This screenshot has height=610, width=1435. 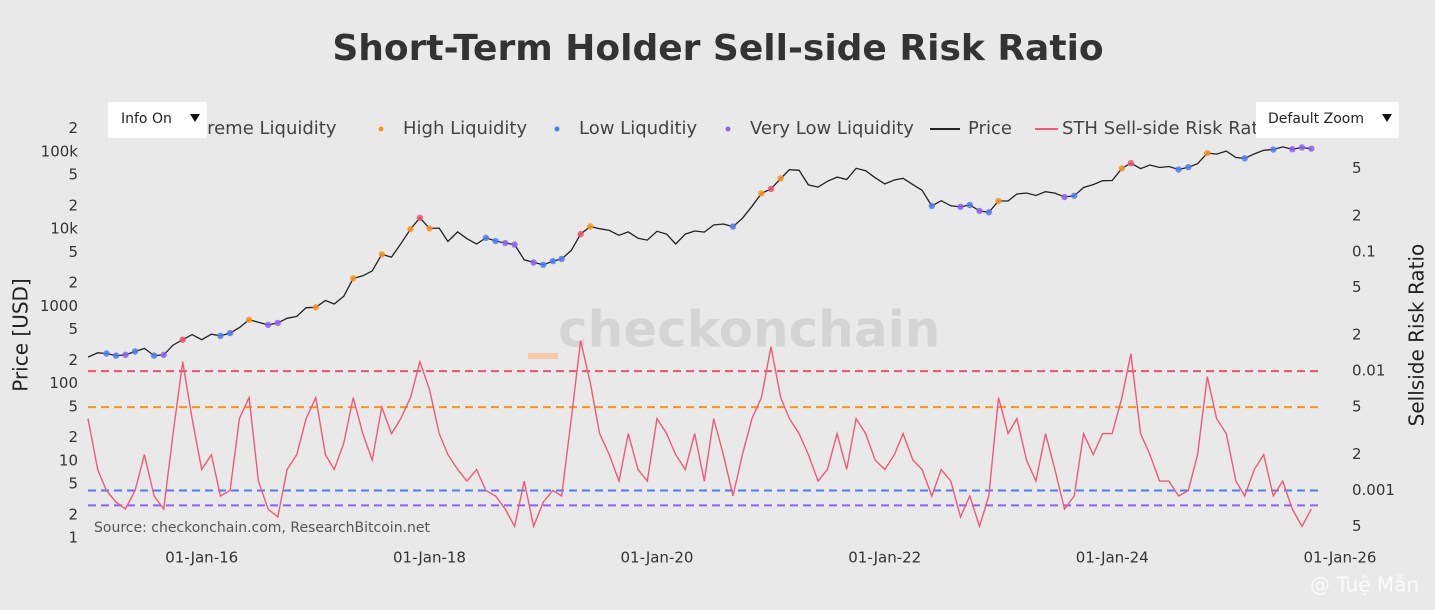 What do you see at coordinates (60, 151) in the screenshot?
I see `y-tick-label: 100k` at bounding box center [60, 151].